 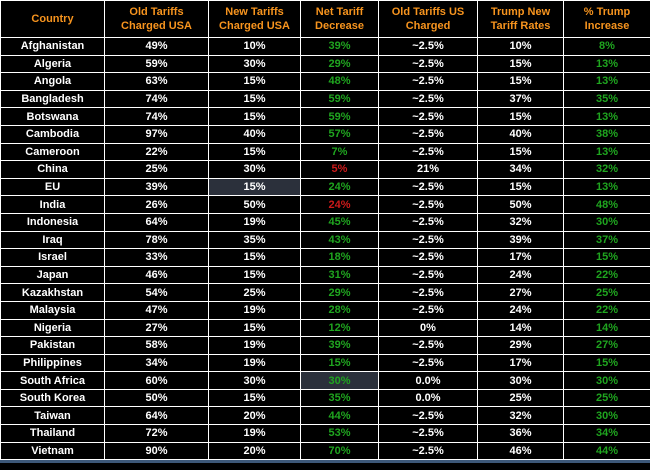 What do you see at coordinates (52, 81) in the screenshot?
I see `cell-country: Angola` at bounding box center [52, 81].